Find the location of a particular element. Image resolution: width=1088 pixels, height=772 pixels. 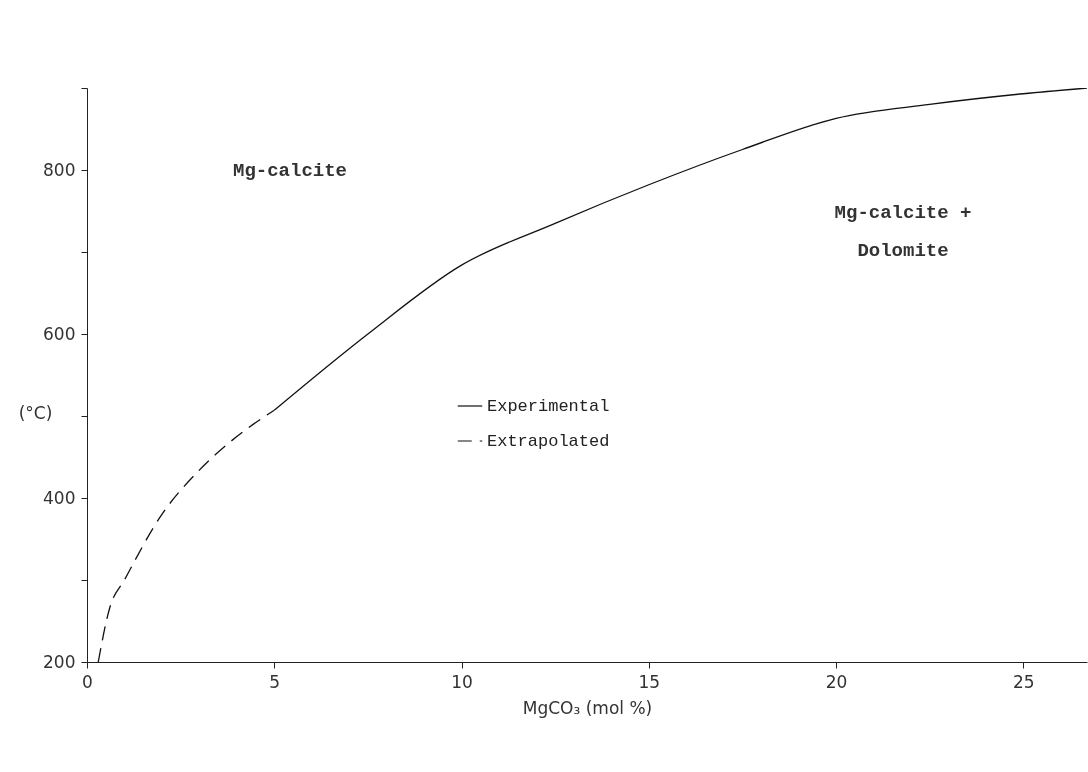

y-tick-label: 800 is located at coordinates (59, 169).